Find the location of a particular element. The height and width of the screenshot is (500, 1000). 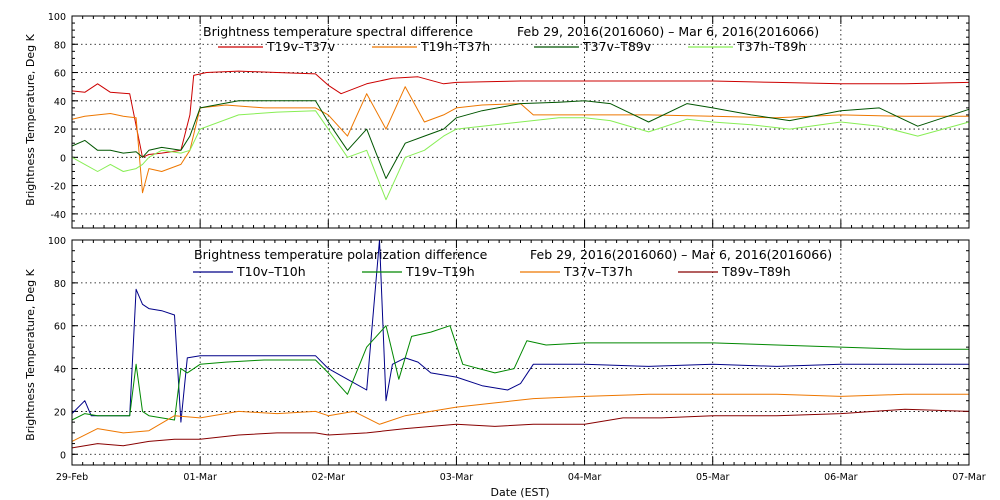

legend-label: T37v–T89v is located at coordinates (617, 46).